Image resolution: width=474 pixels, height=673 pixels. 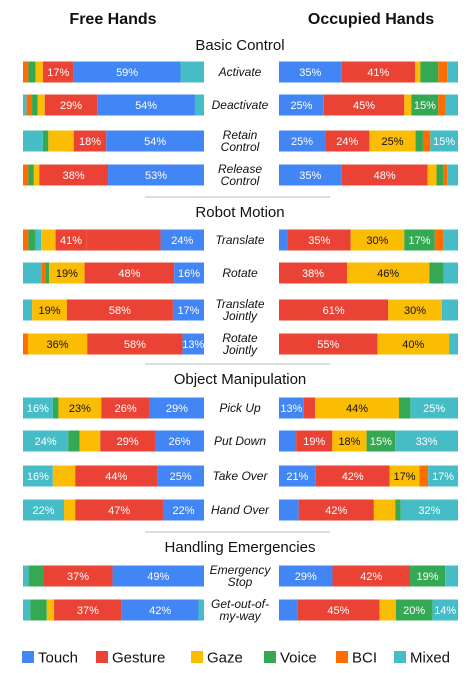 I want to click on row-label: Emergency, so click(x=241, y=570).